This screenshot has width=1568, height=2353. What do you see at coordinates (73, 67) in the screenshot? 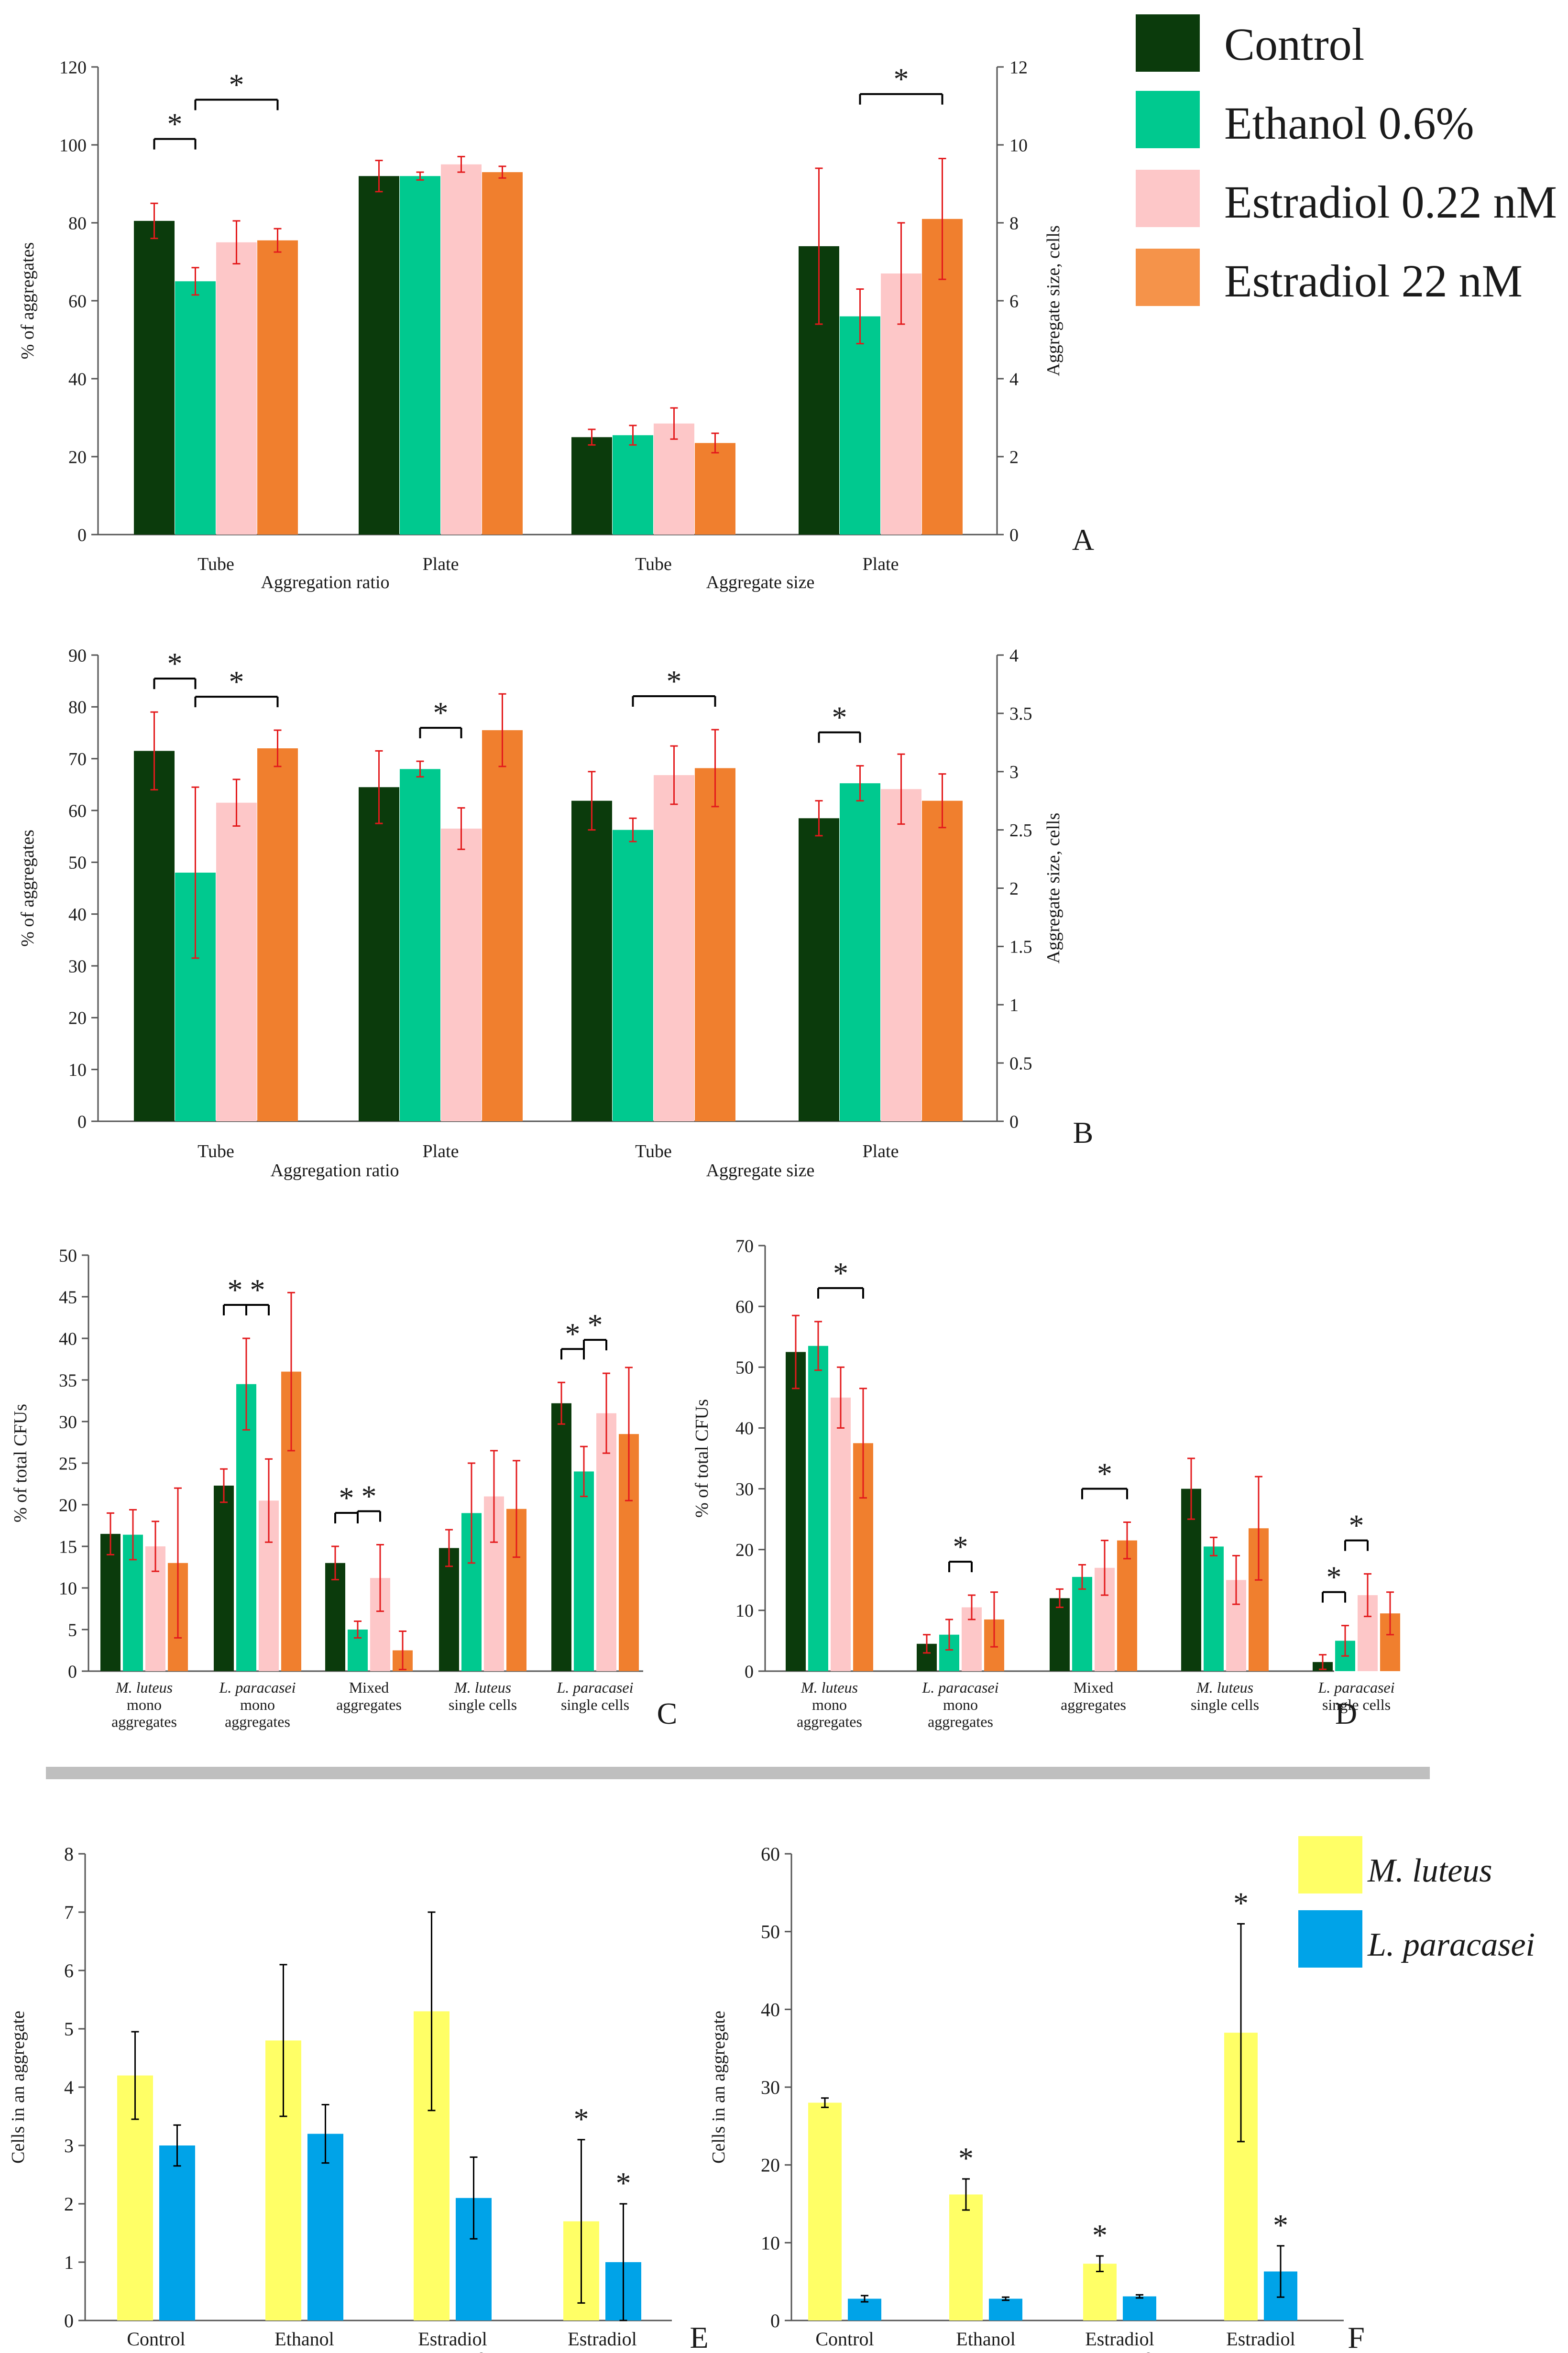
I see `y-tick-label: 120` at bounding box center [73, 67].